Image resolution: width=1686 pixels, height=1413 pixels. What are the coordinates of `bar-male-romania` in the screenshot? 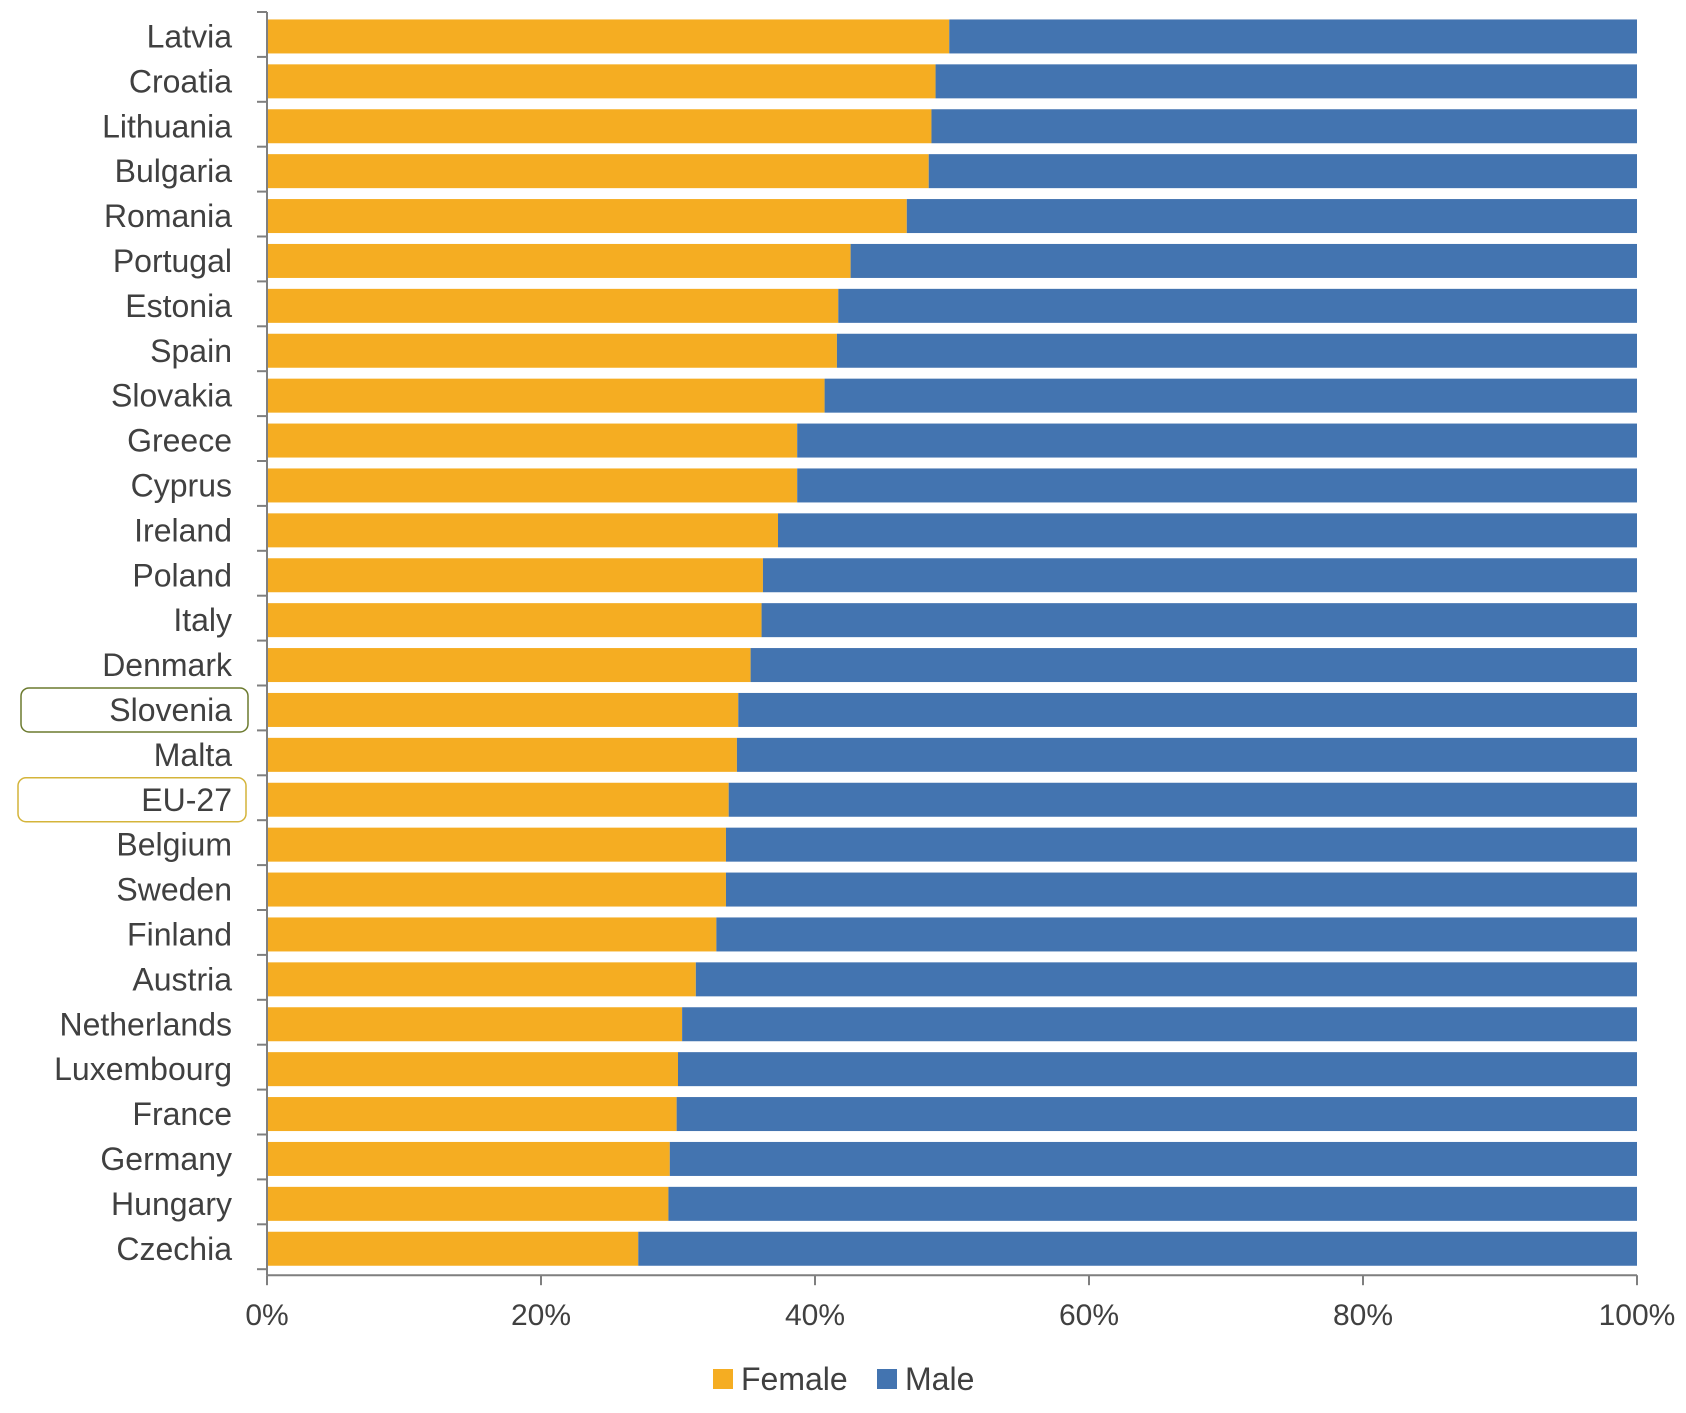 It's located at (1271, 216).